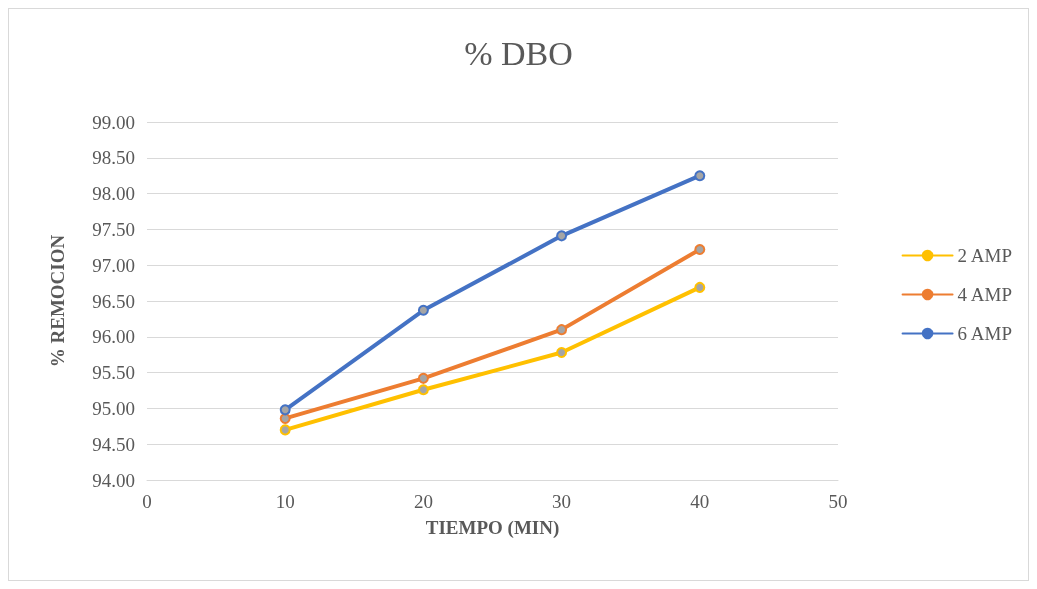 Image resolution: width=1037 pixels, height=589 pixels. I want to click on x-tick-label: 20, so click(423, 501).